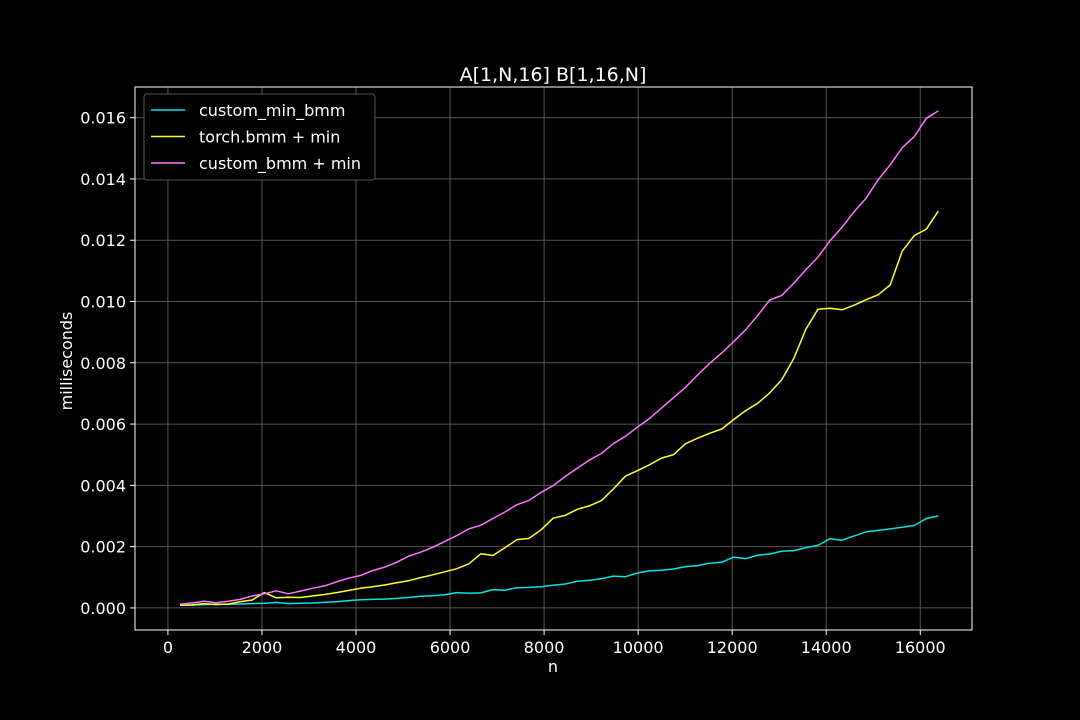 Image resolution: width=1080 pixels, height=720 pixels. What do you see at coordinates (280, 164) in the screenshot?
I see `legend-label-custom-bmm-min: custom_bmm + min` at bounding box center [280, 164].